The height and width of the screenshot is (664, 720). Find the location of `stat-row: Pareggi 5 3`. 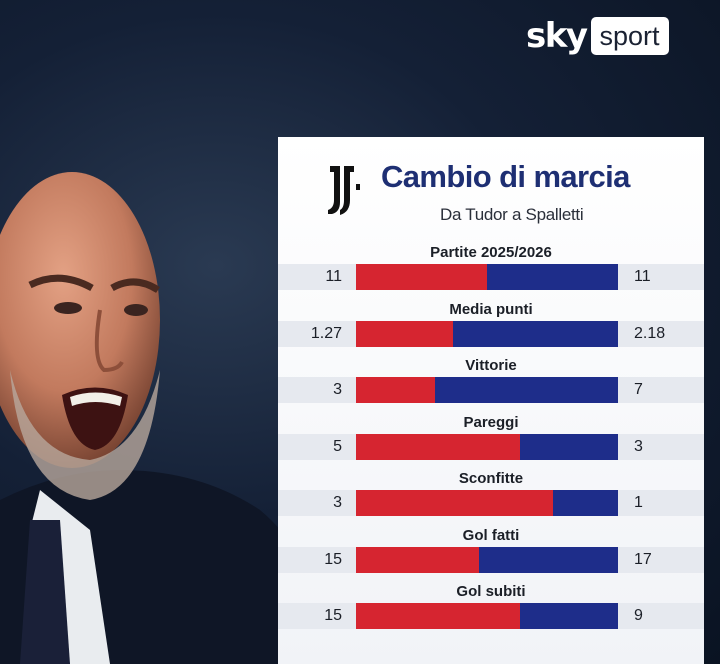

stat-row: Pareggi 5 3 is located at coordinates (491, 440).